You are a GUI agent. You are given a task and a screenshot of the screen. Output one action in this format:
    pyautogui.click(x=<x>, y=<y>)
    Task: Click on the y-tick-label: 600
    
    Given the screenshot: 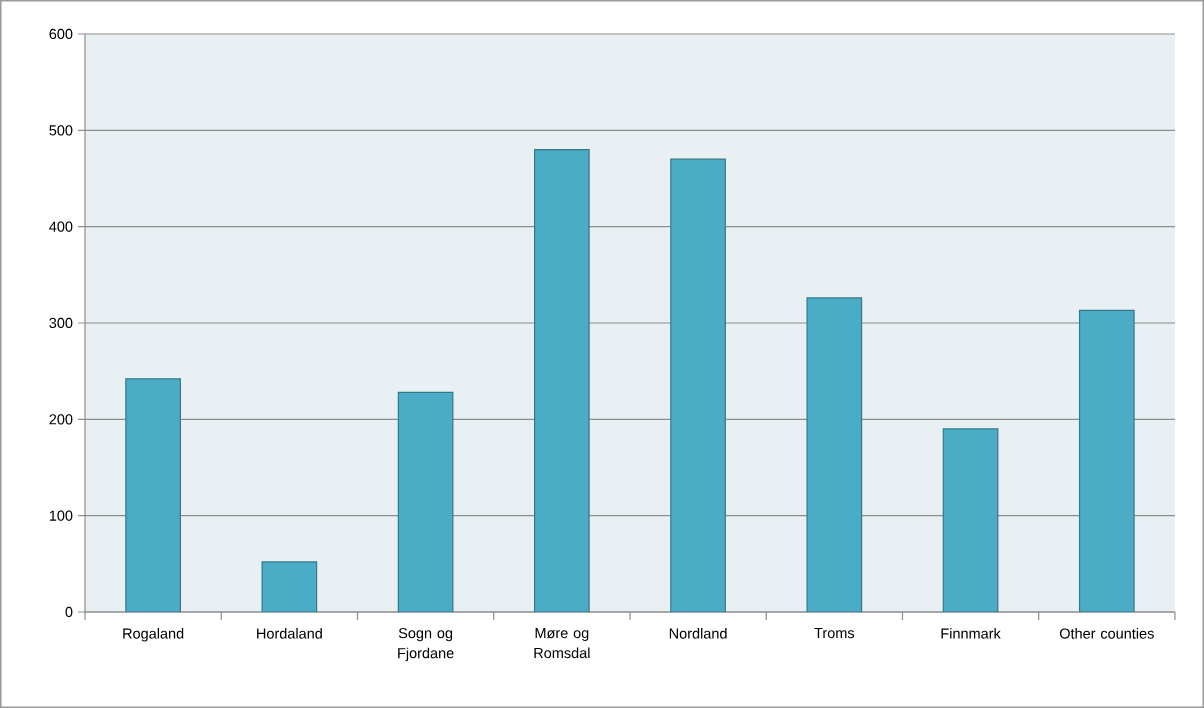 What is the action you would take?
    pyautogui.click(x=61, y=34)
    